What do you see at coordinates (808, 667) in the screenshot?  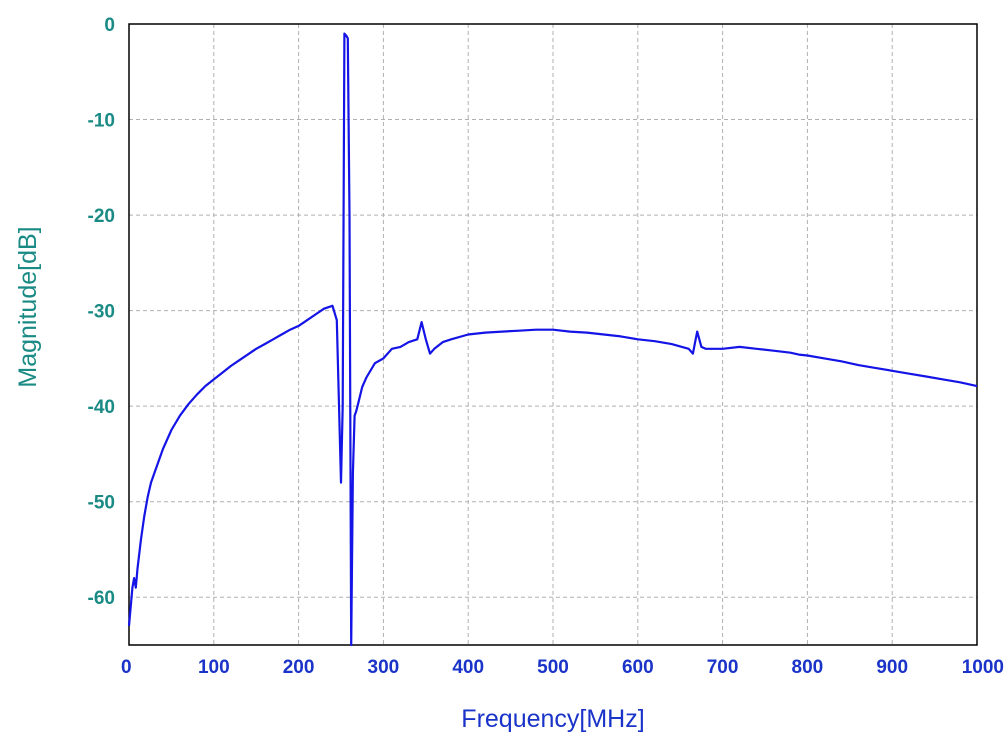 I see `x-tick-label: 800` at bounding box center [808, 667].